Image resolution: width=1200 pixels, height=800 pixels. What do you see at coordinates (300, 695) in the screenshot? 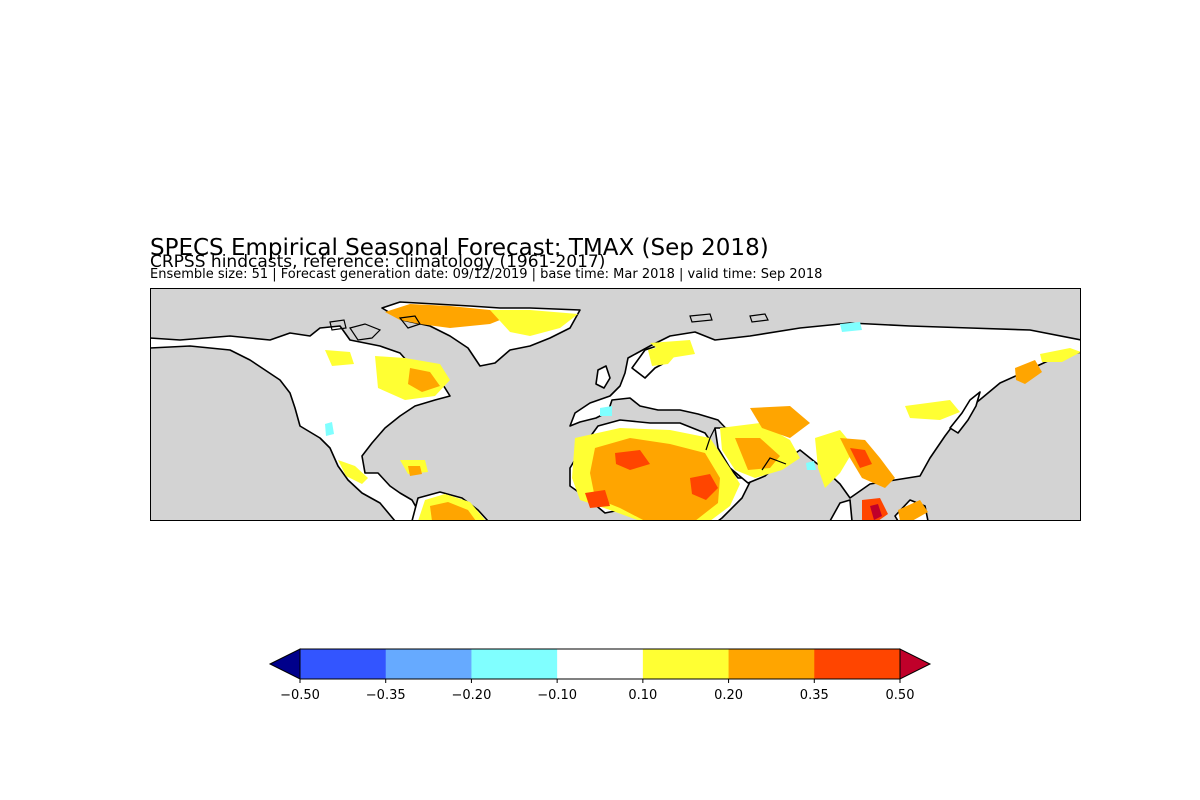
I see `colorbar-tick-label: −0.50` at bounding box center [300, 695].